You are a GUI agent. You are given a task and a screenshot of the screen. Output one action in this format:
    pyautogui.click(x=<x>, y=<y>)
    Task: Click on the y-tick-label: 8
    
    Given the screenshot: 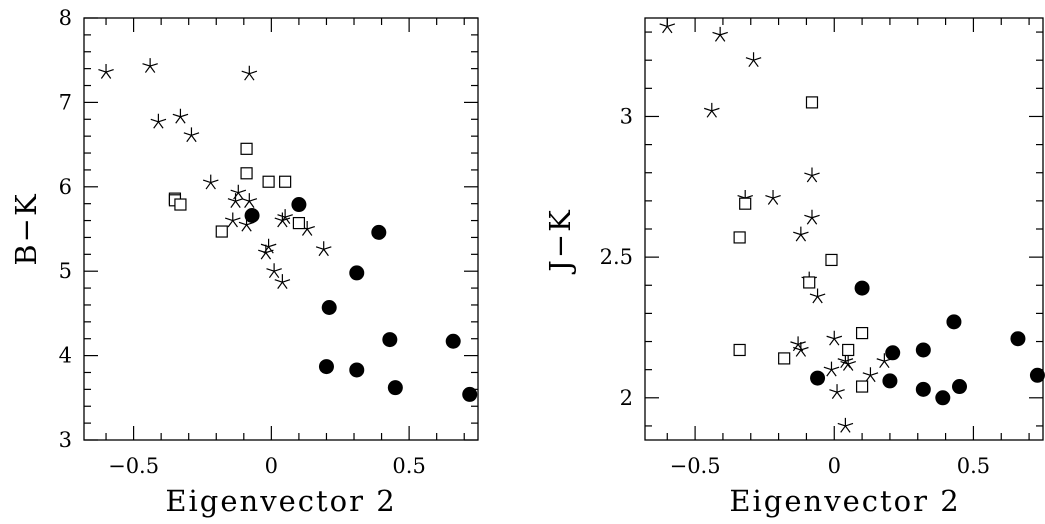 What is the action you would take?
    pyautogui.click(x=65, y=18)
    